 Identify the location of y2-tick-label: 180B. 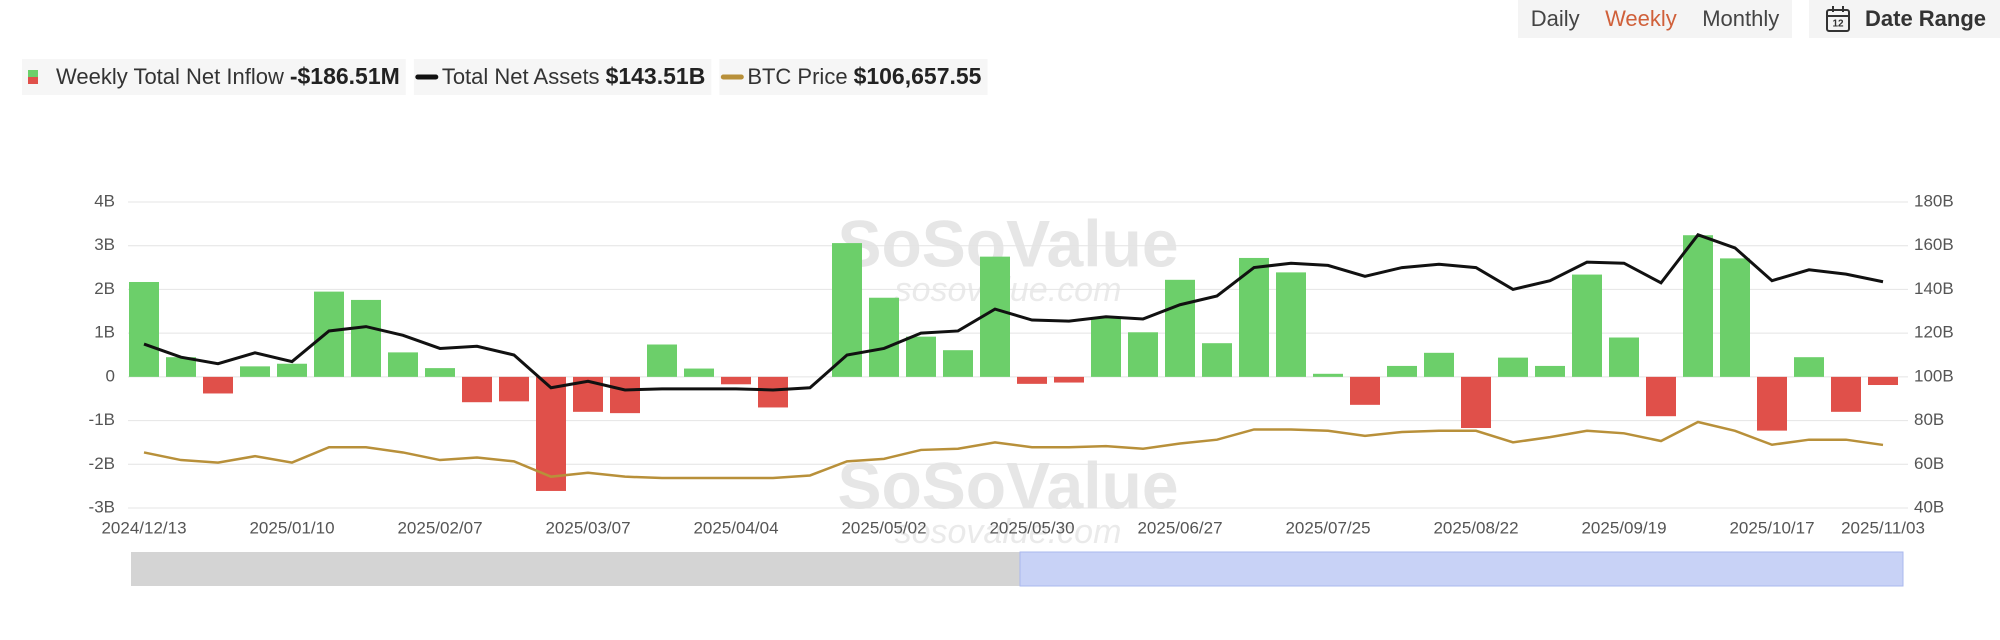
(1934, 200).